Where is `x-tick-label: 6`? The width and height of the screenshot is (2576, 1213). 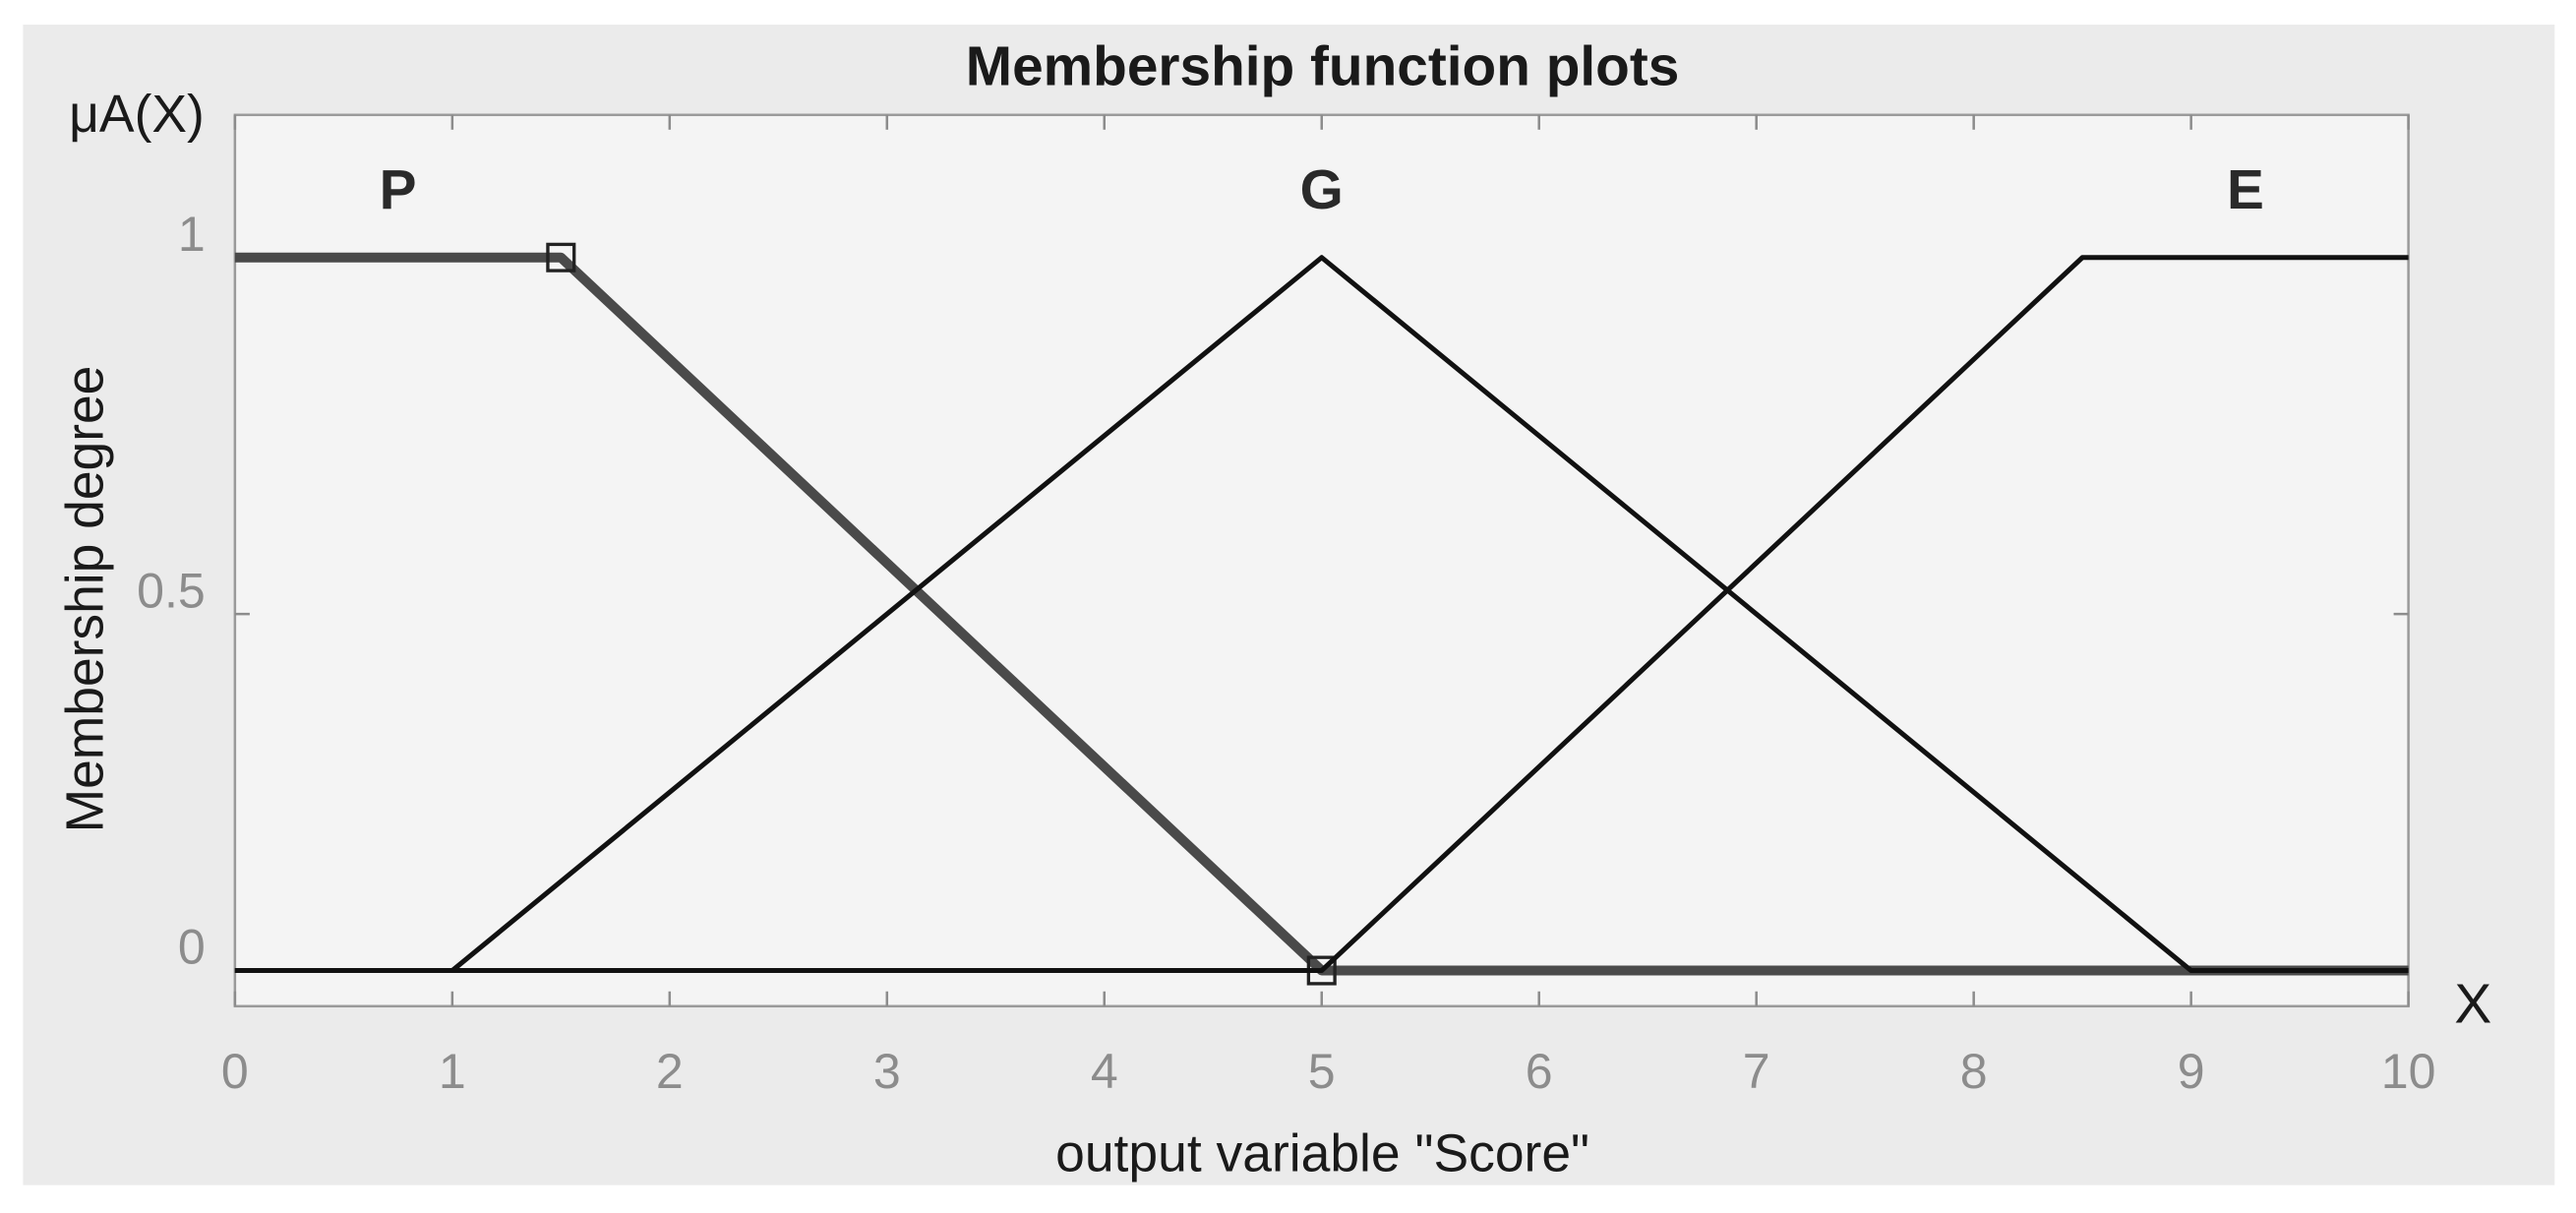
x-tick-label: 6 is located at coordinates (1539, 1071).